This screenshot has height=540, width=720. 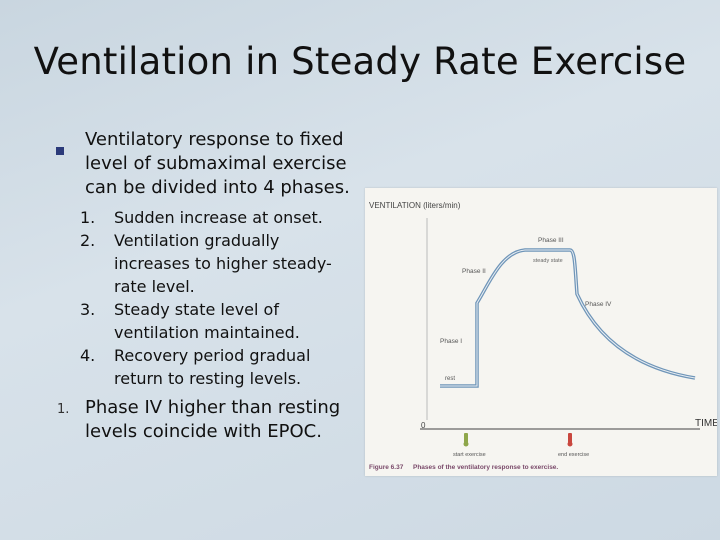 What do you see at coordinates (474, 271) in the screenshot?
I see `phase2-label: Phase II` at bounding box center [474, 271].